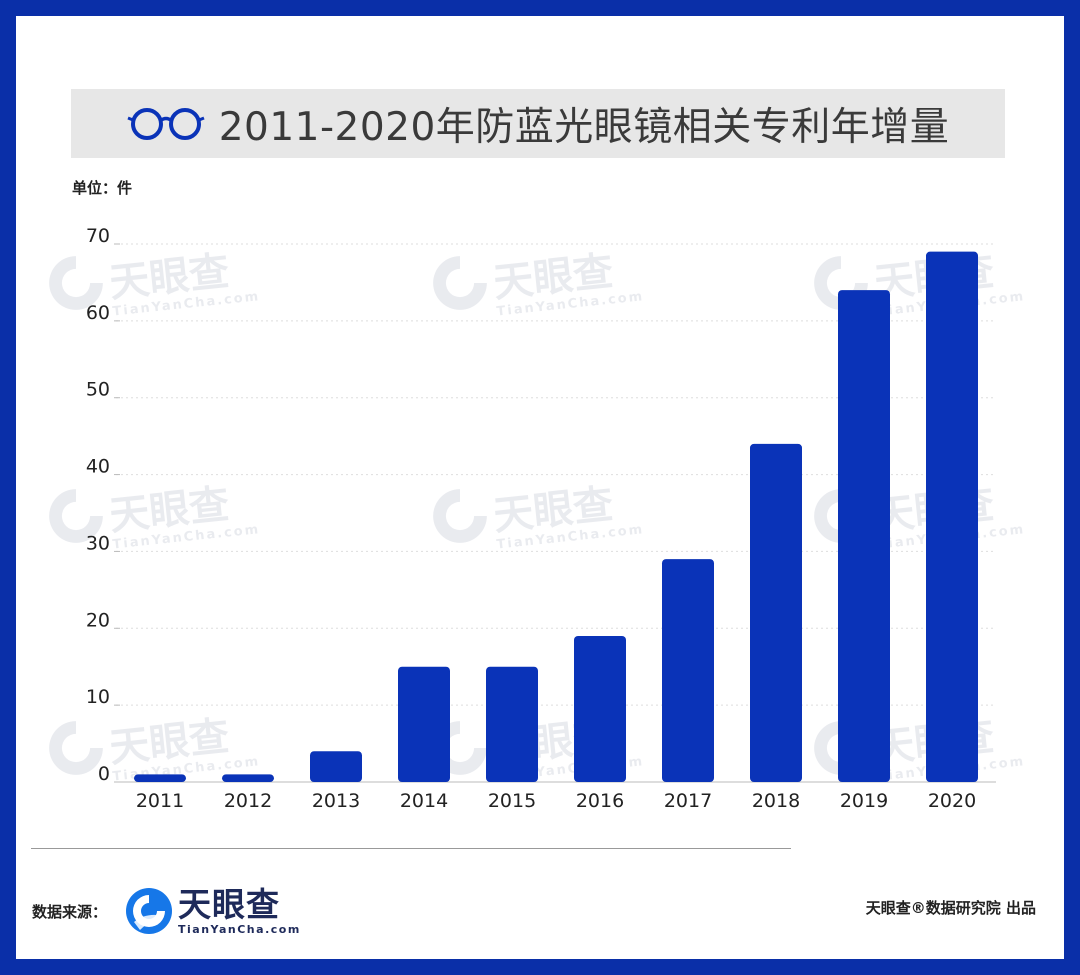 Image resolution: width=1080 pixels, height=975 pixels. What do you see at coordinates (98, 543) in the screenshot?
I see `y-tick-label: 30` at bounding box center [98, 543].